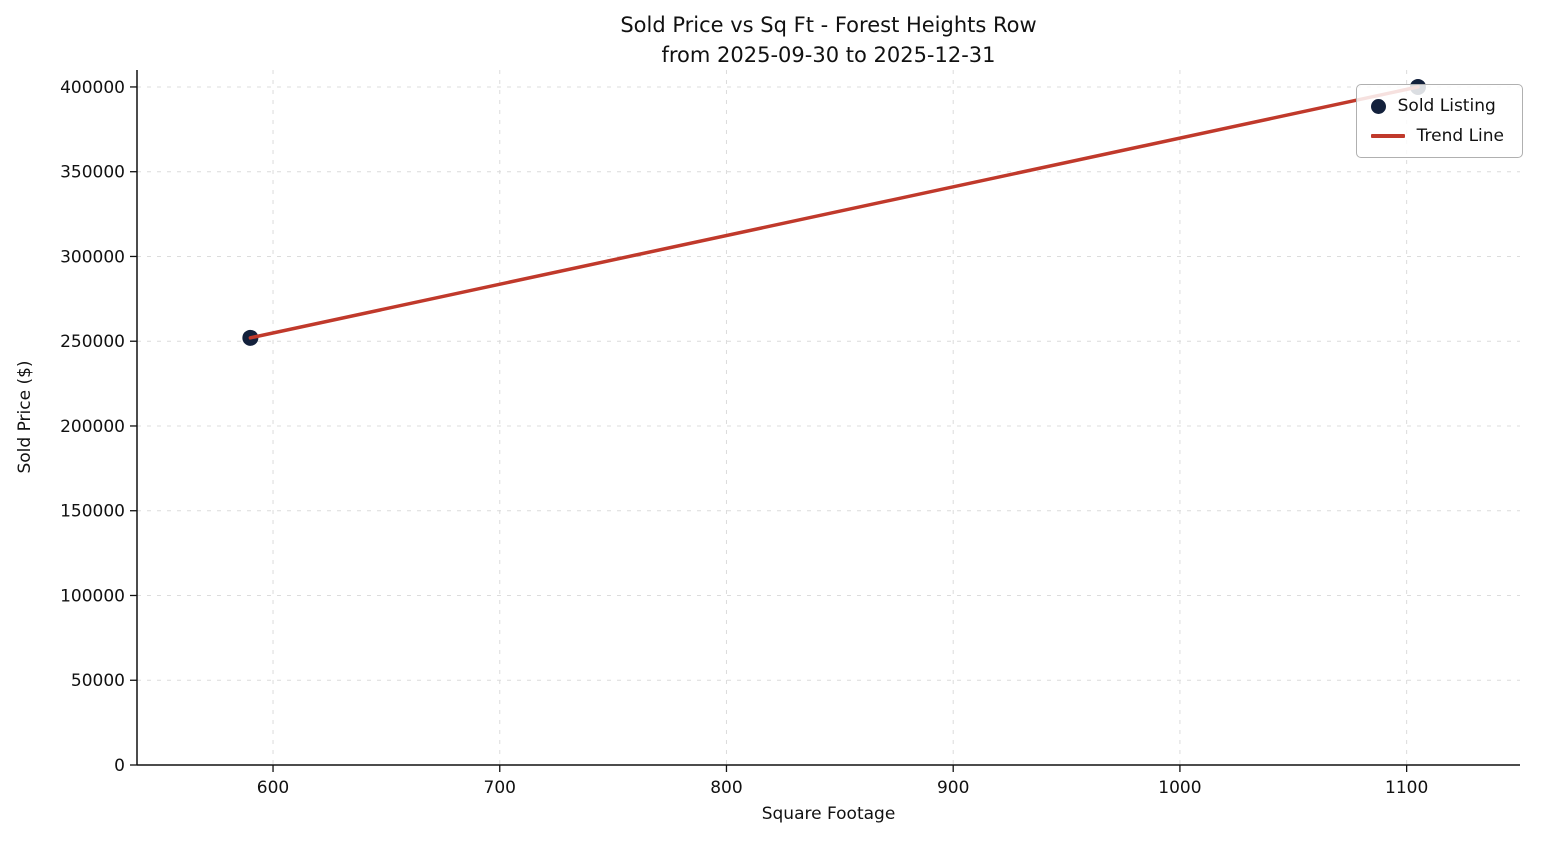 This screenshot has width=1547, height=845. I want to click on legend-label-sold-listing: Sold Listing, so click(1446, 106).